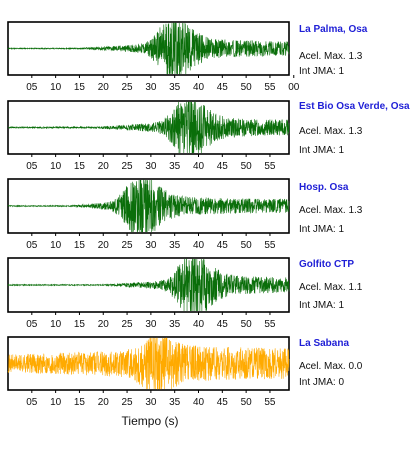 Image resolution: width=410 pixels, height=460 pixels. I want to click on panel-4-waveform, so click(148, 285).